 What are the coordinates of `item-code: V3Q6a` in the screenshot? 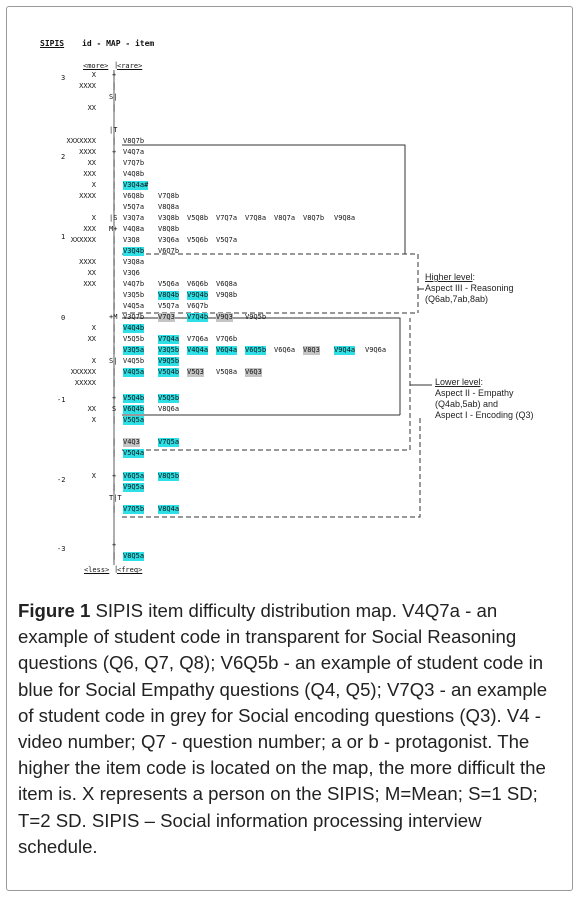 It's located at (169, 240).